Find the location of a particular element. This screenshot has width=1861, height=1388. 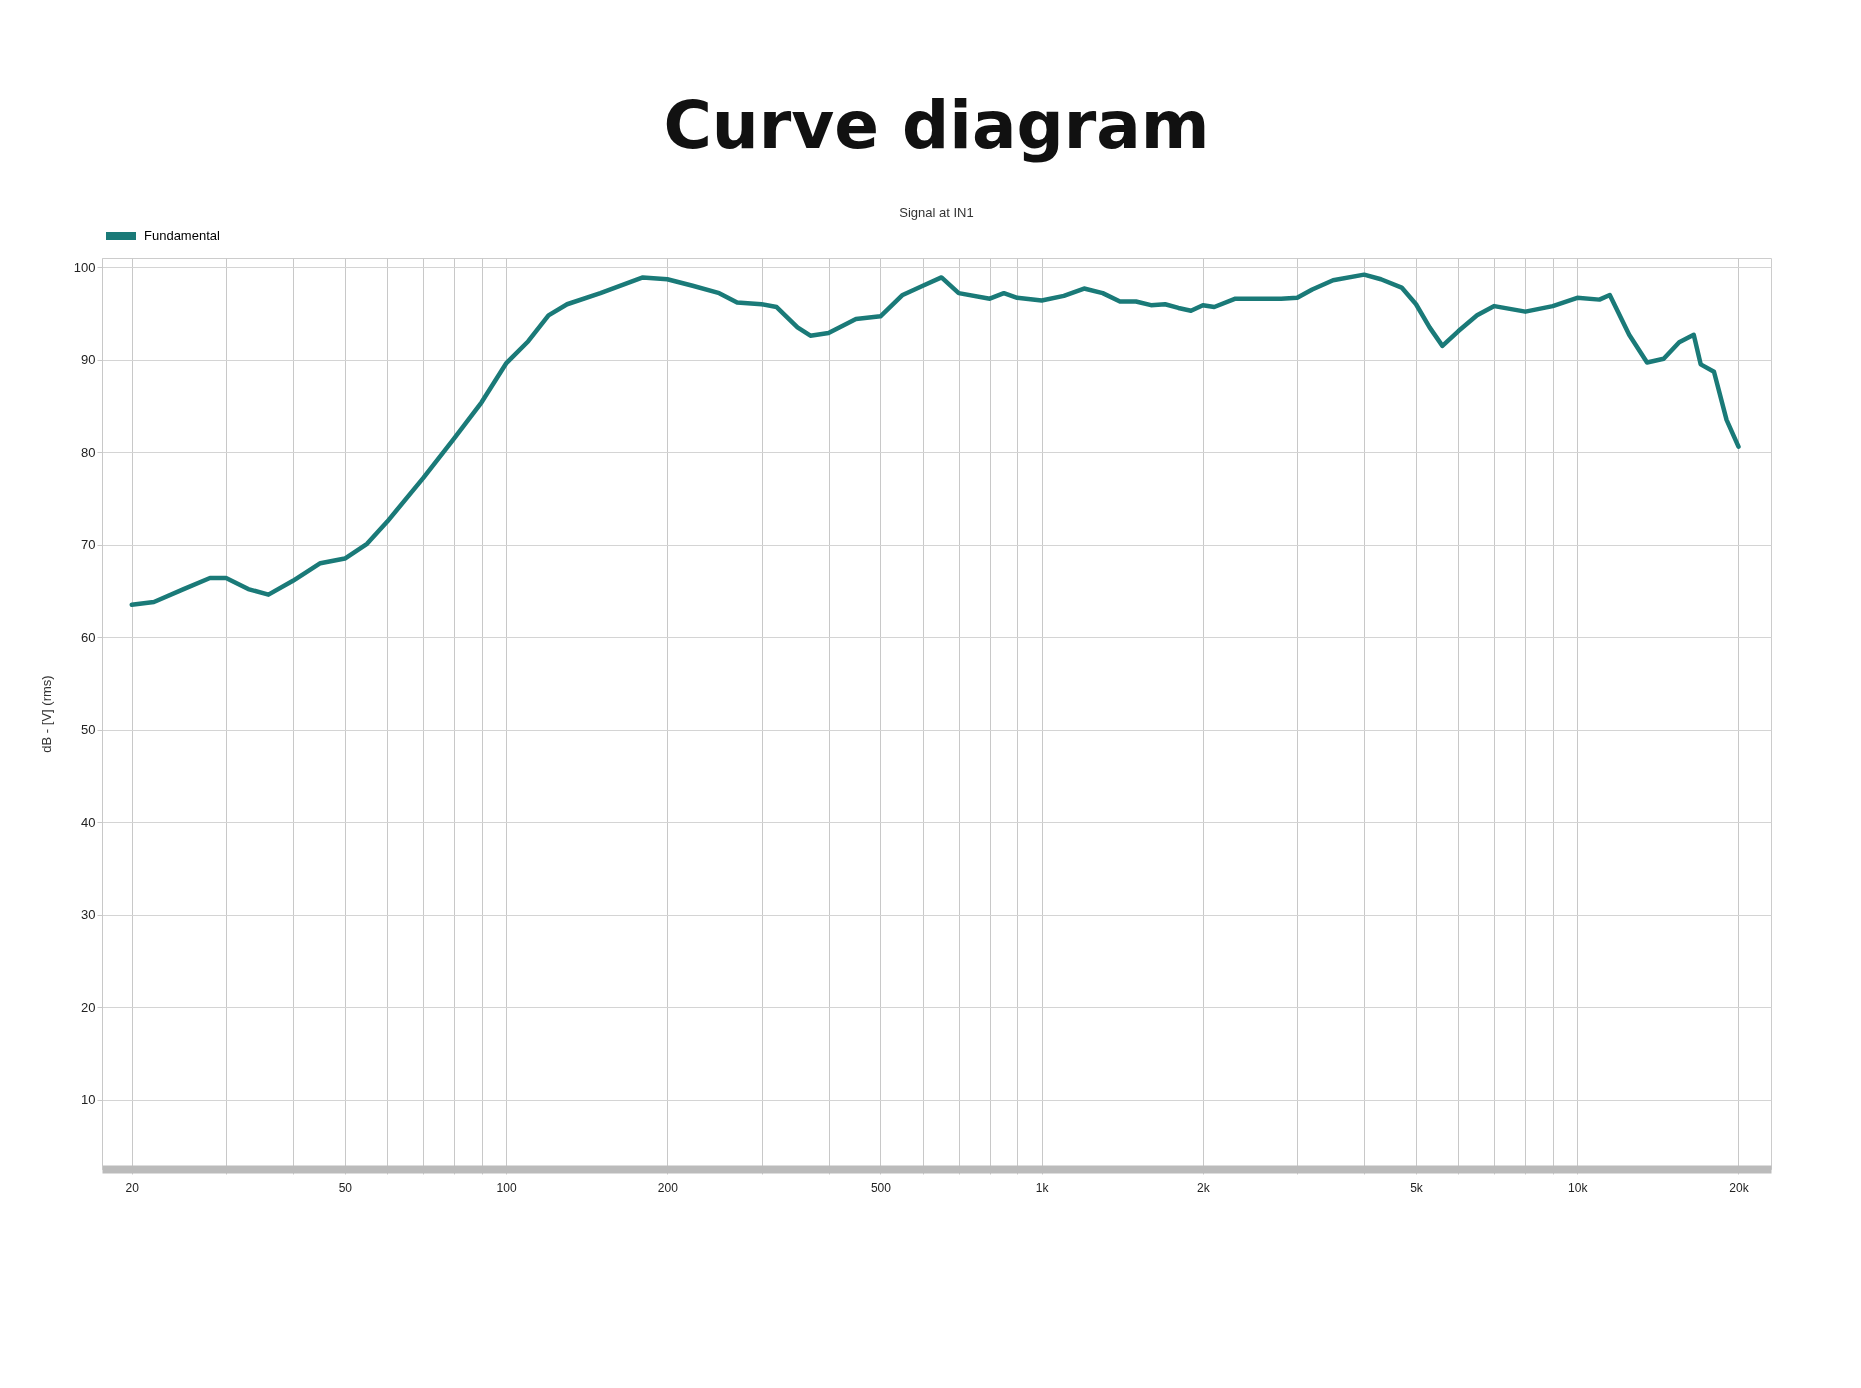

x-tick-label: 50 is located at coordinates (345, 1187).